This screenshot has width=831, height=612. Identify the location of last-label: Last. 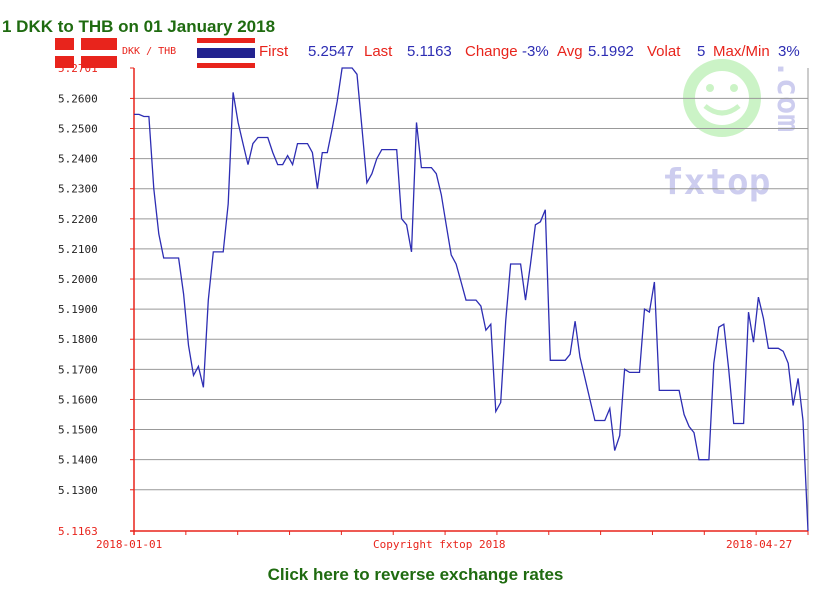
(378, 51).